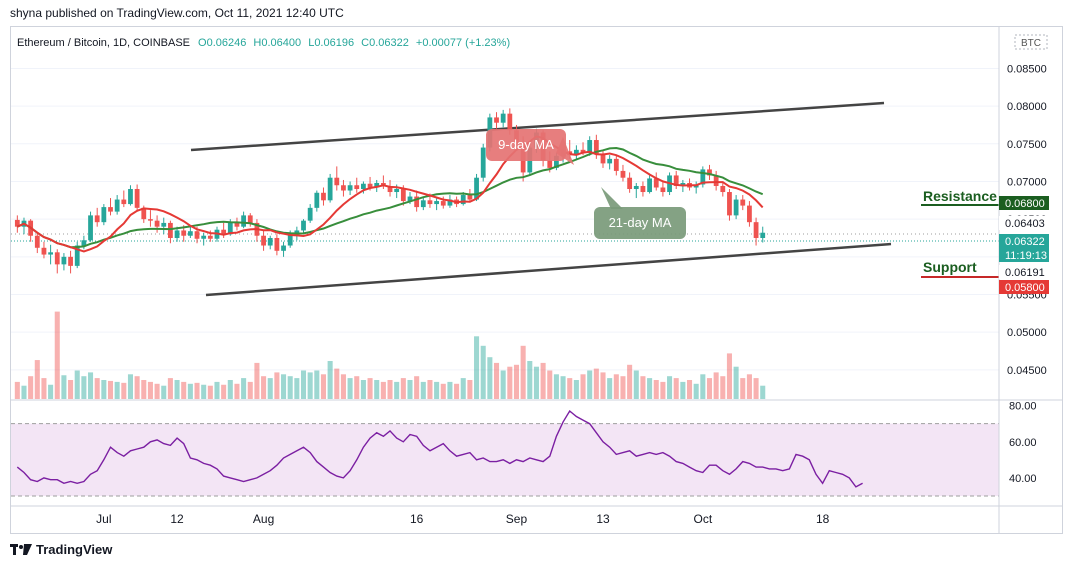  Describe the element at coordinates (61, 549) in the screenshot. I see `footer: TradingView` at that location.